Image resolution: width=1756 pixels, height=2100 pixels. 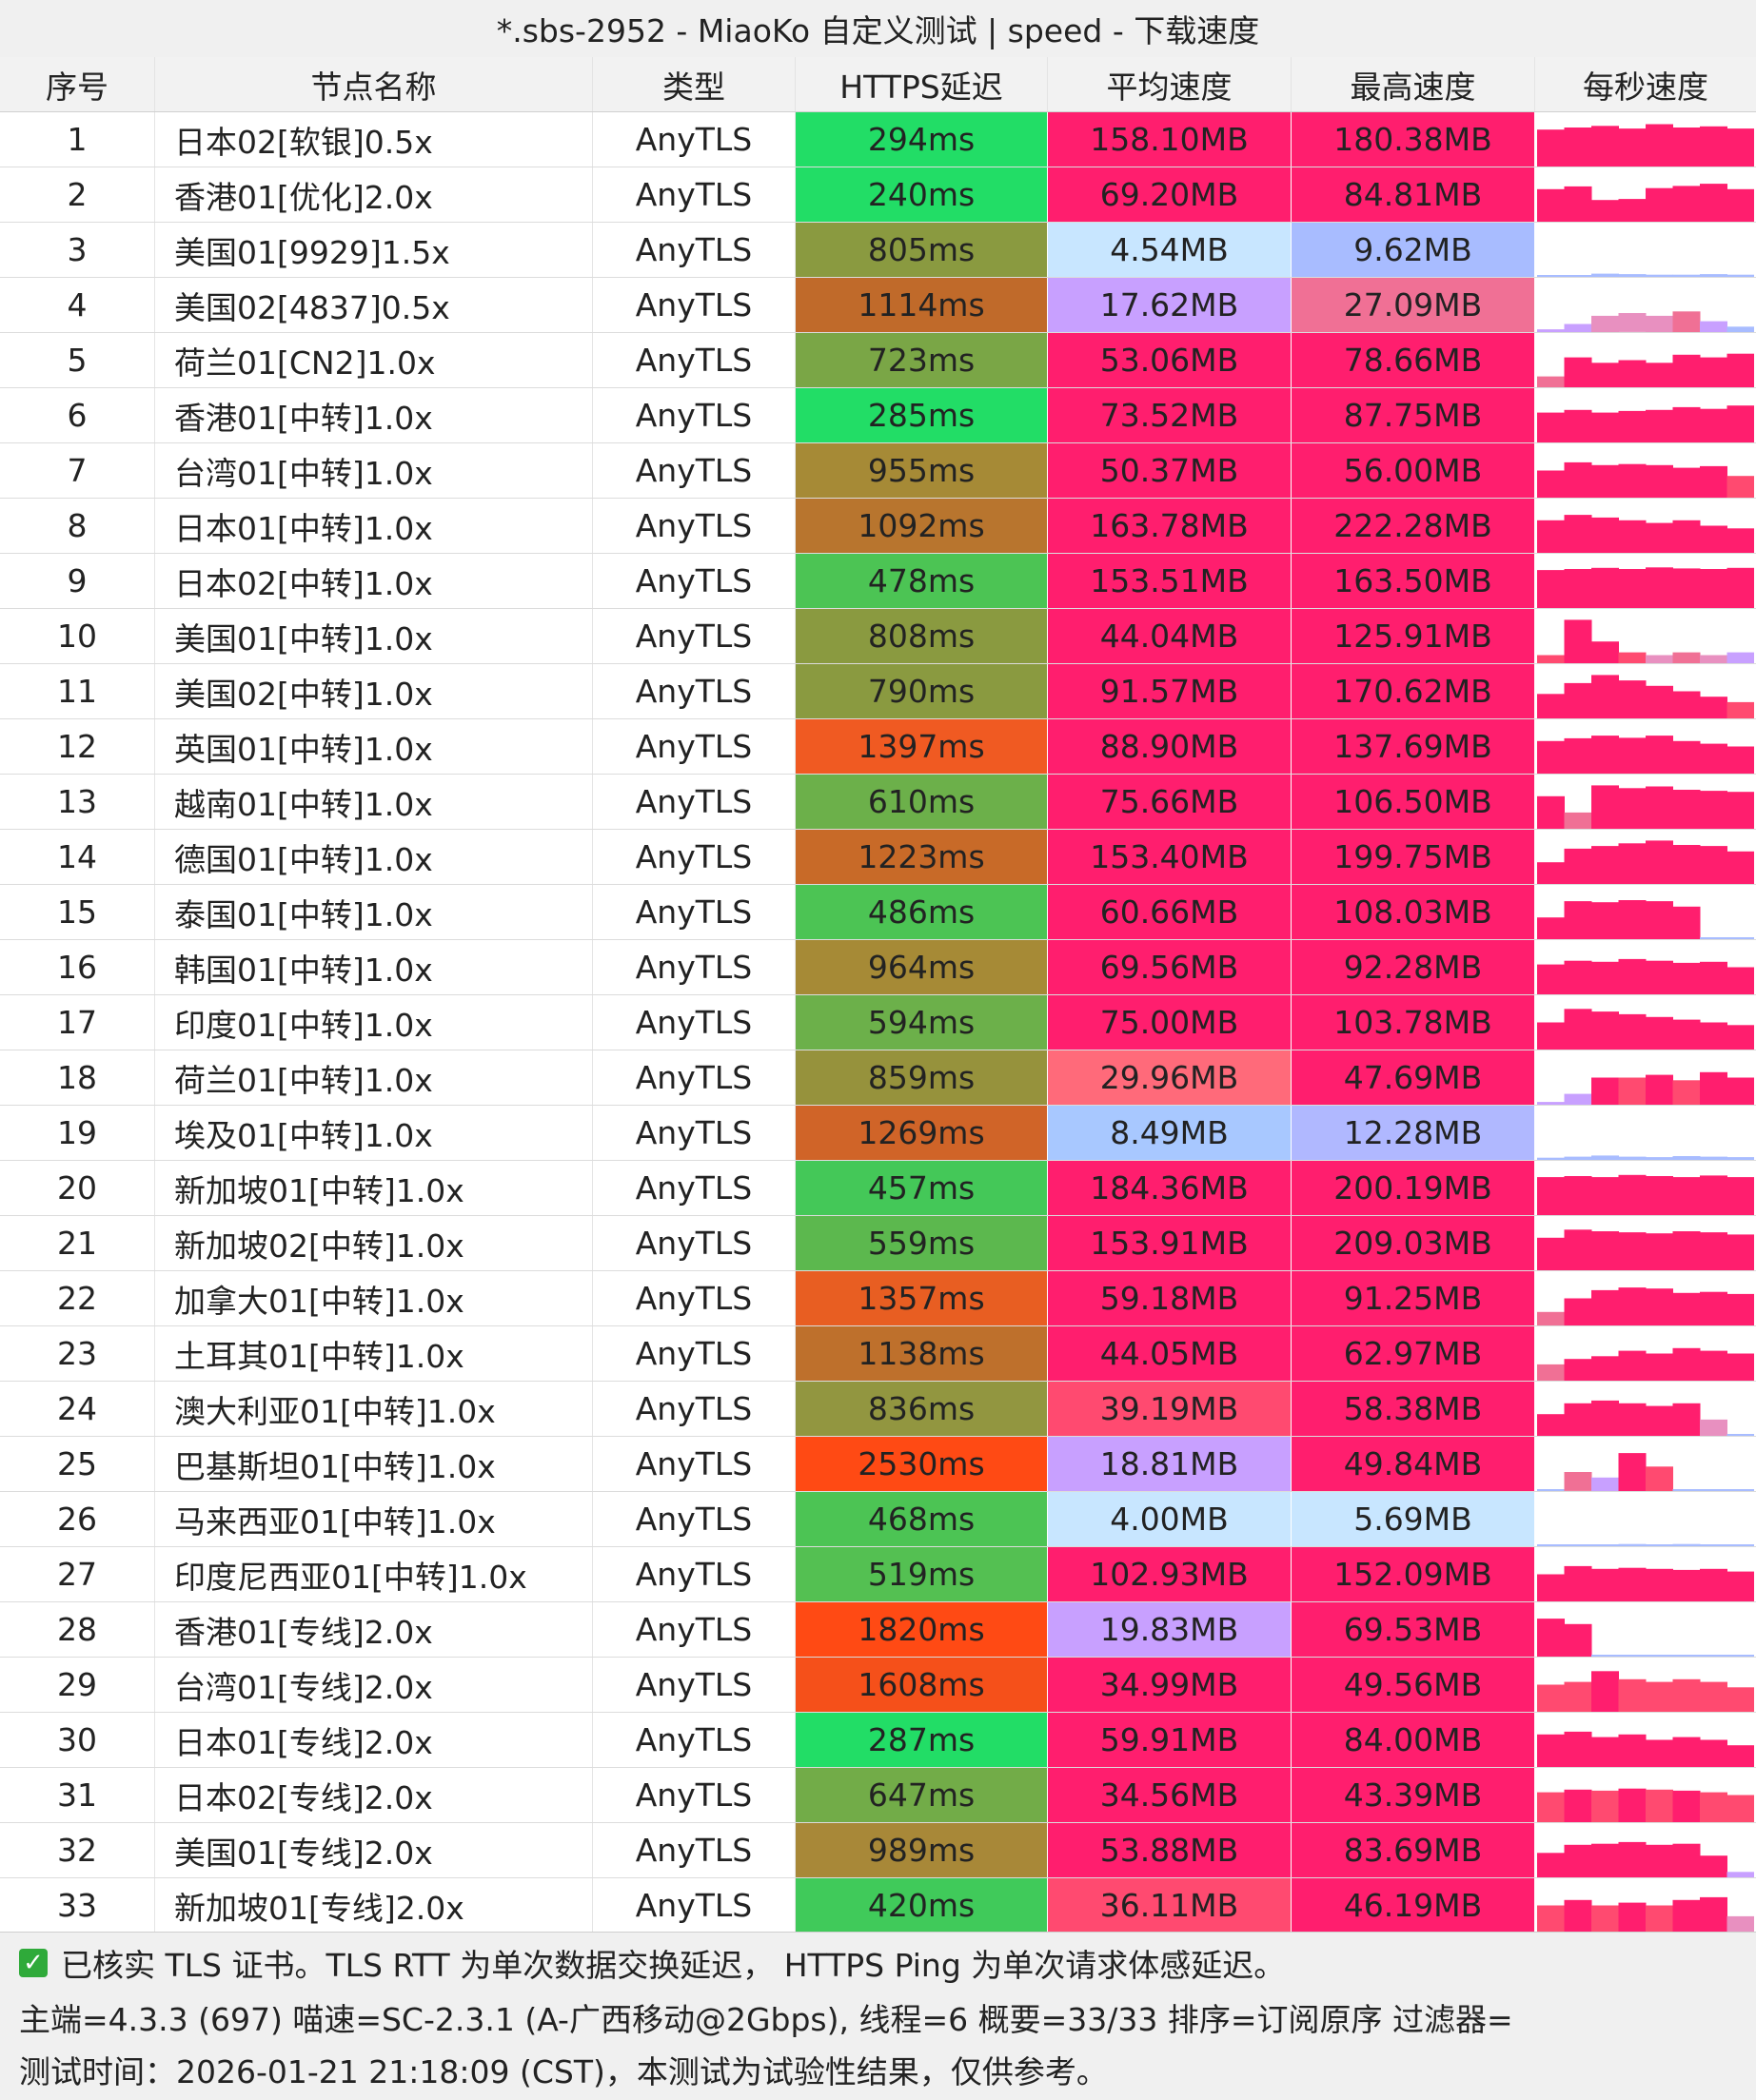 What do you see at coordinates (1413, 746) in the screenshot?
I see `max-speed: 137.69MB` at bounding box center [1413, 746].